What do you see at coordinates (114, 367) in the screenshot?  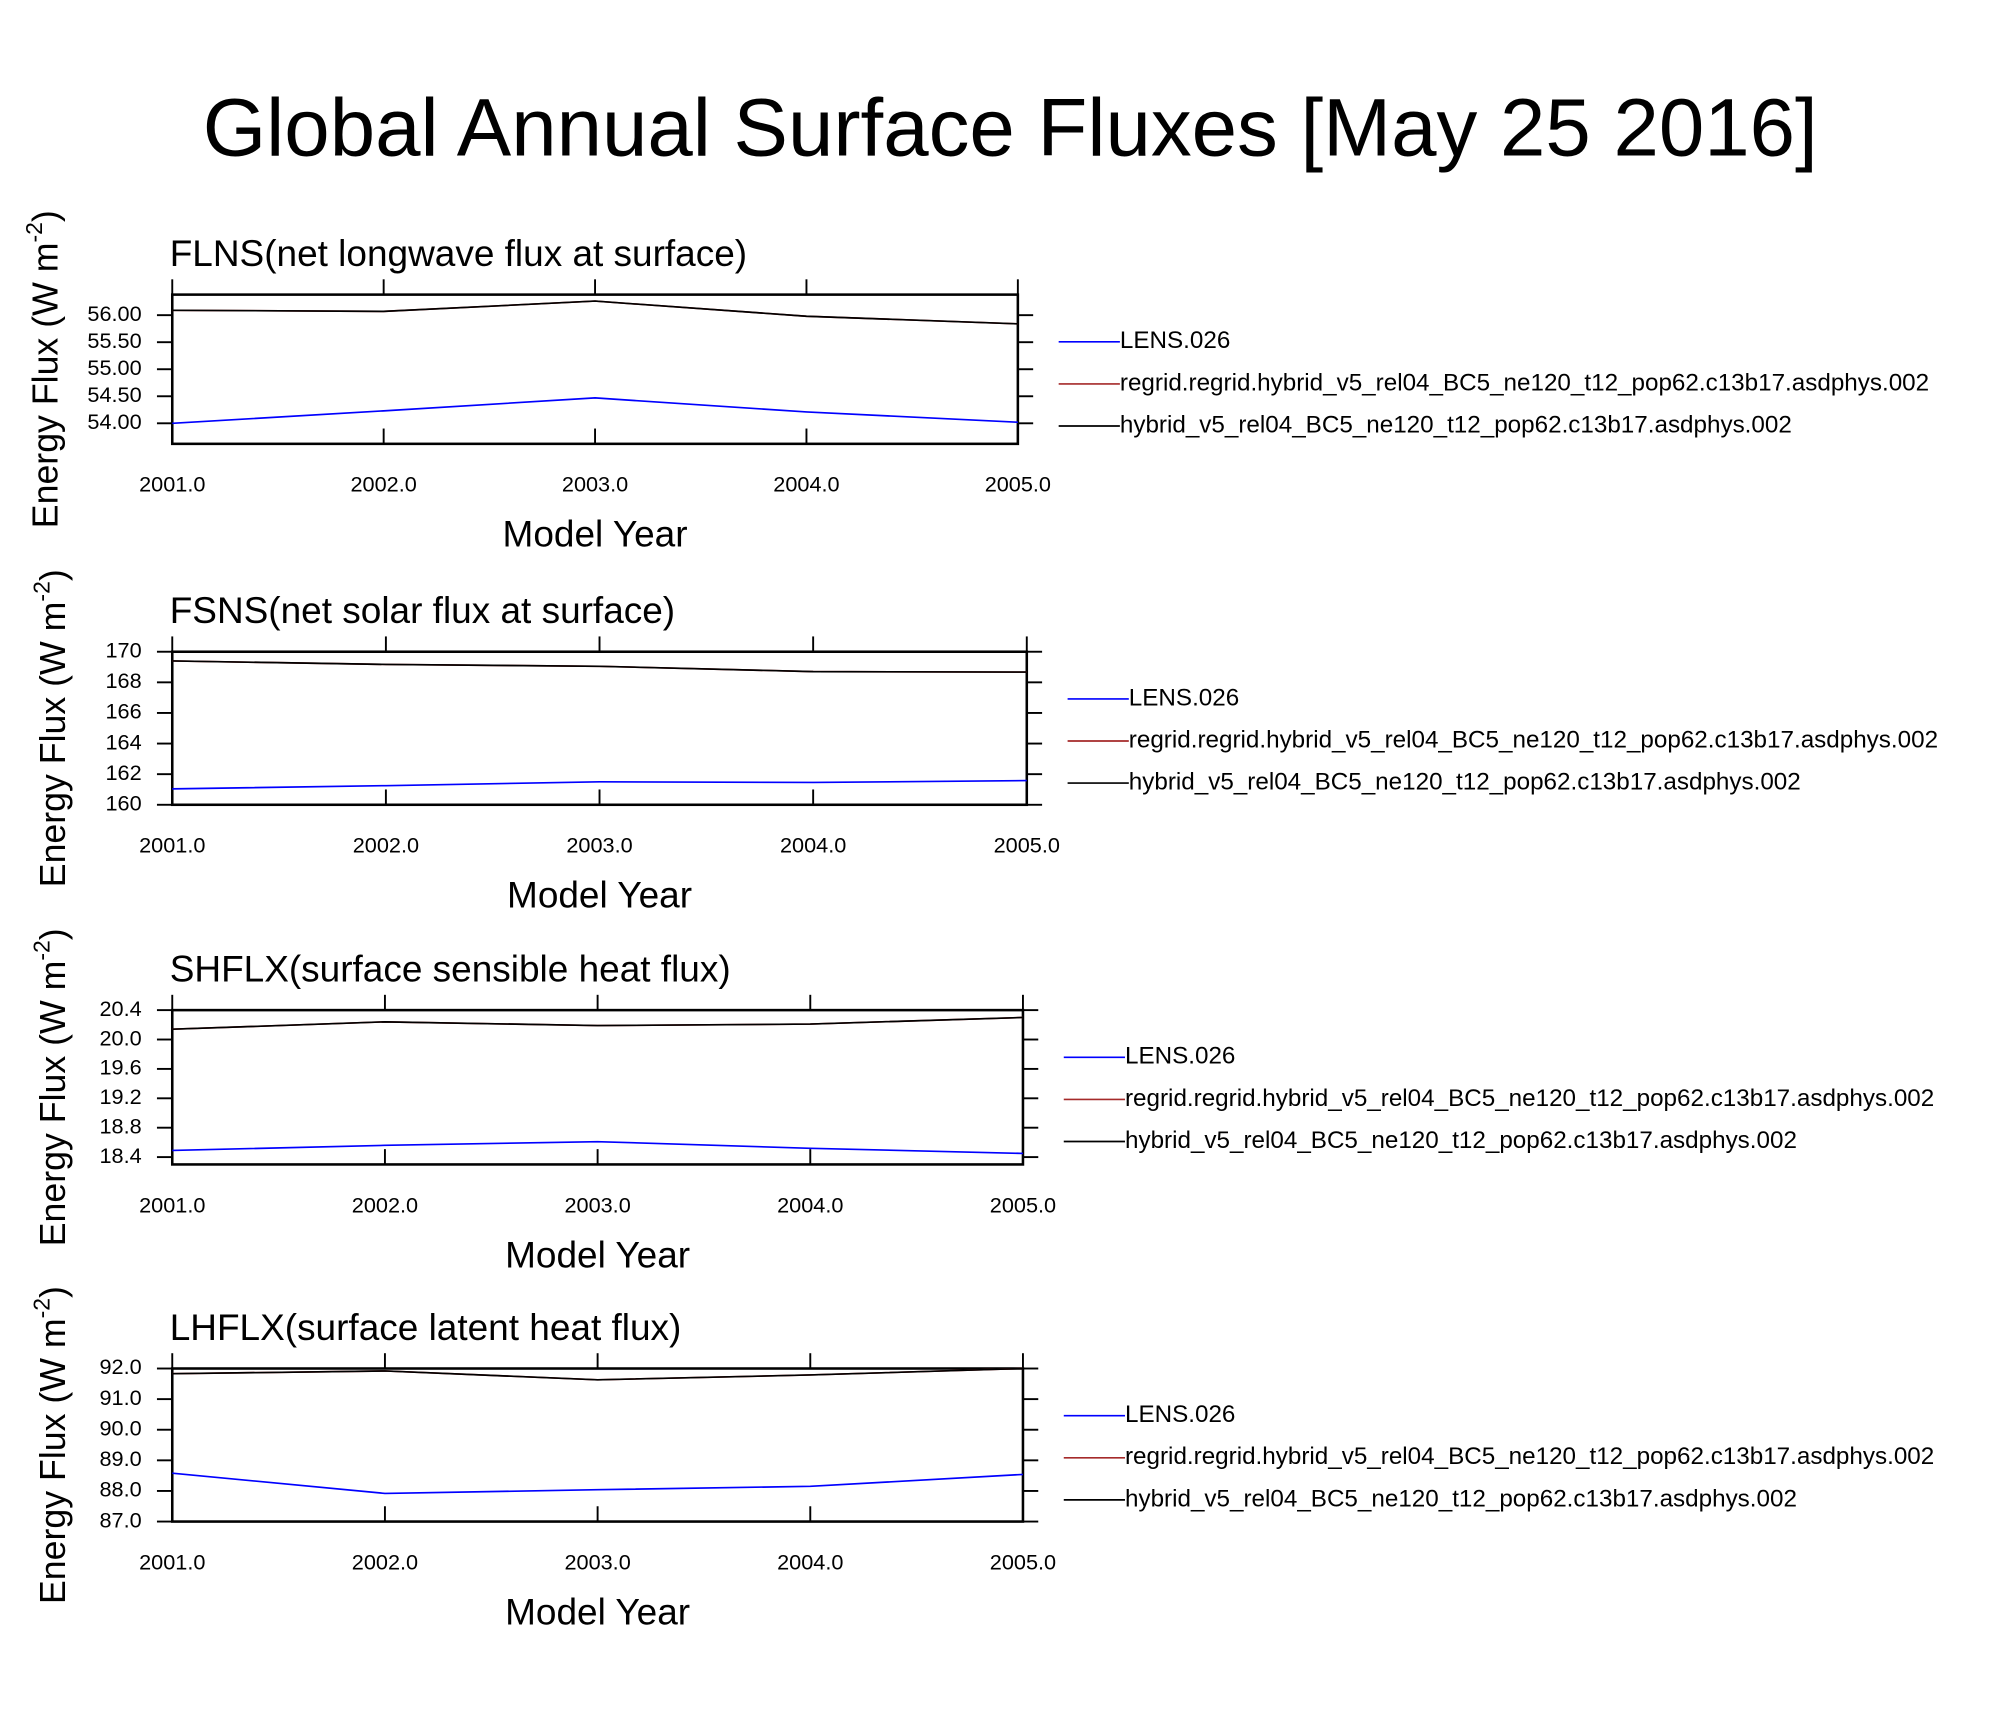 I see `y-tick-label: 55.00` at bounding box center [114, 367].